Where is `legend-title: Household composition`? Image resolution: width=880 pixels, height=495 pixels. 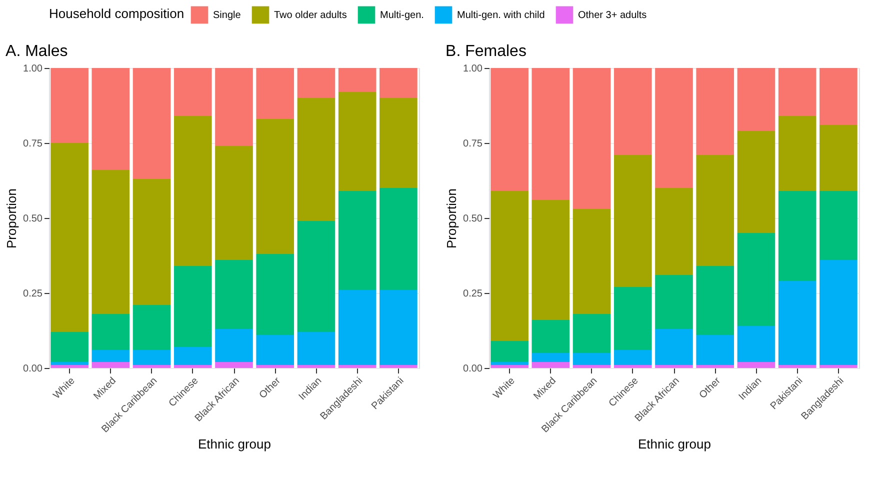
legend-title: Household composition is located at coordinates (116, 13).